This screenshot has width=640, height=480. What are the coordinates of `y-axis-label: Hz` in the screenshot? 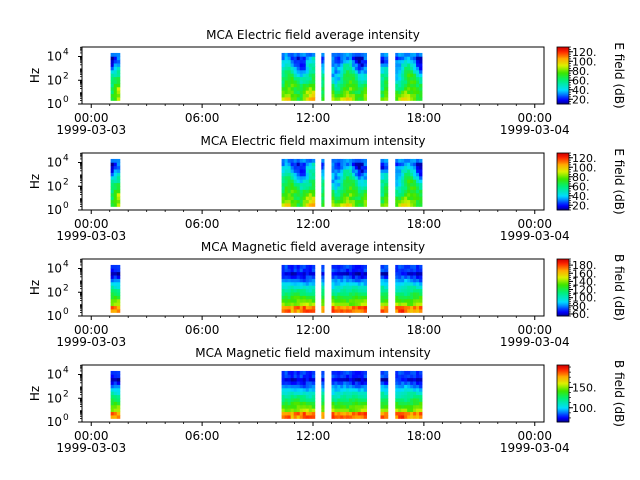 It's located at (35, 181).